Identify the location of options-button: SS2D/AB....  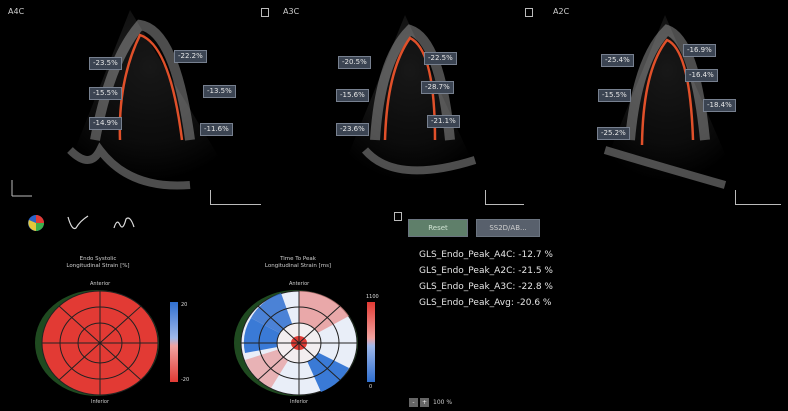
(508, 228).